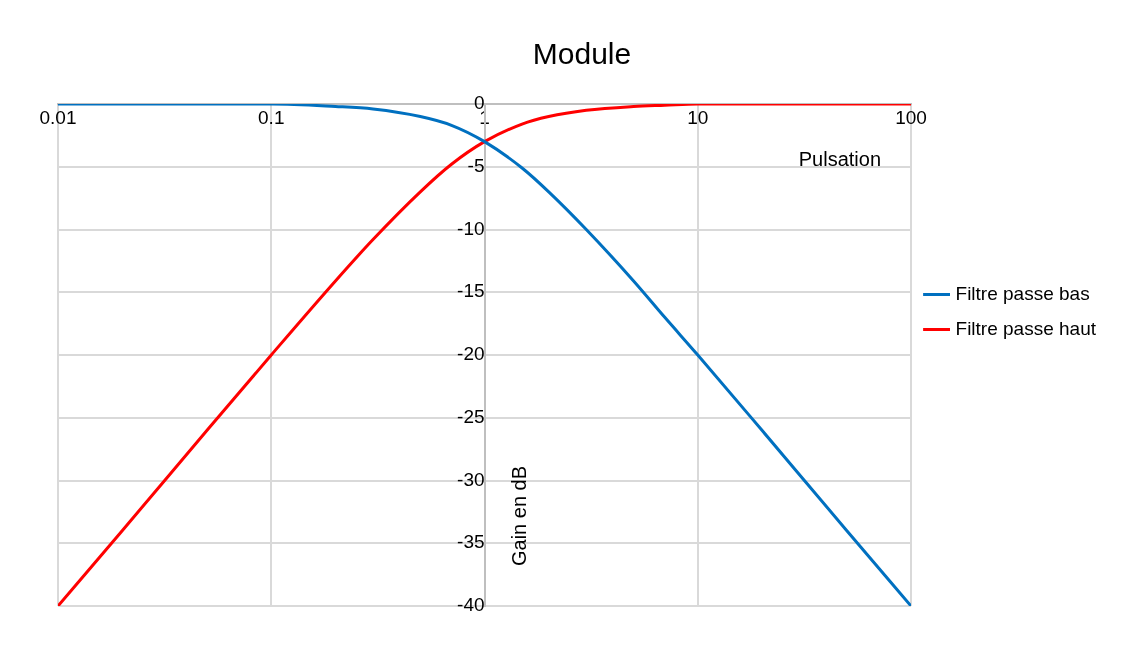 This screenshot has height=646, width=1126. I want to click on y-tick-label: -35, so click(471, 542).